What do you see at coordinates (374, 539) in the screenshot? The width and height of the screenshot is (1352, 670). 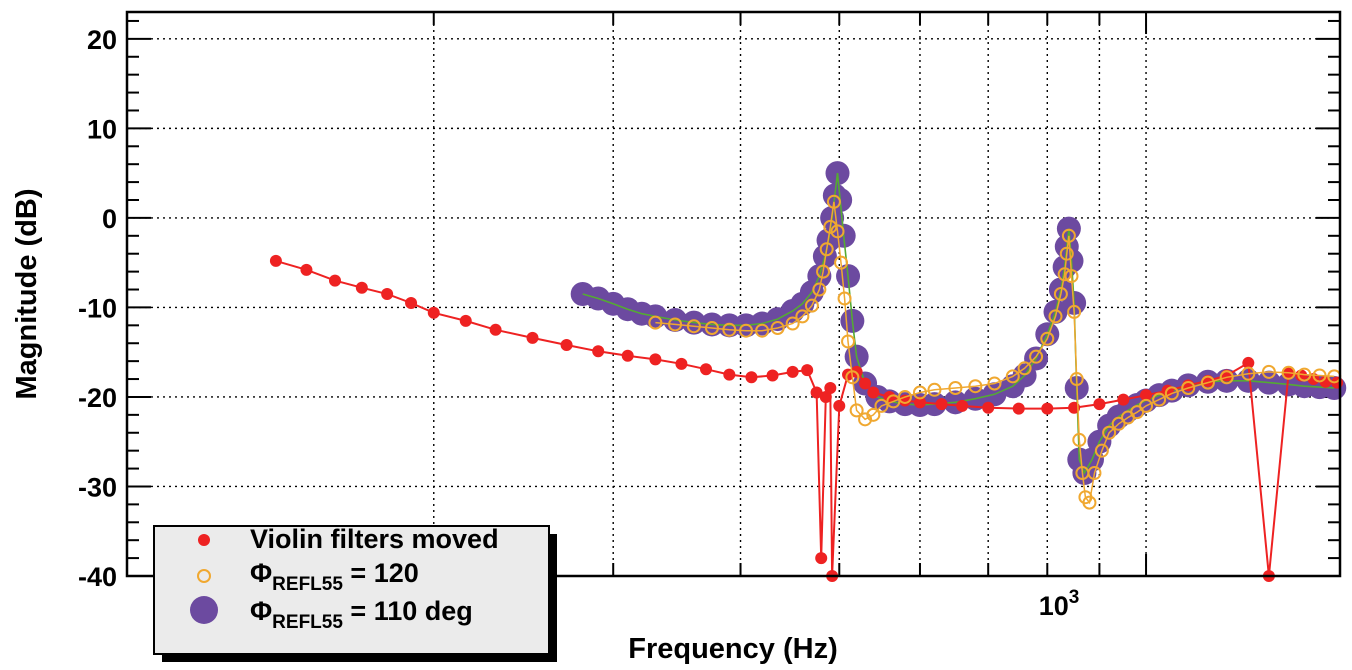 I see `legend-label-0: Violin filters moved` at bounding box center [374, 539].